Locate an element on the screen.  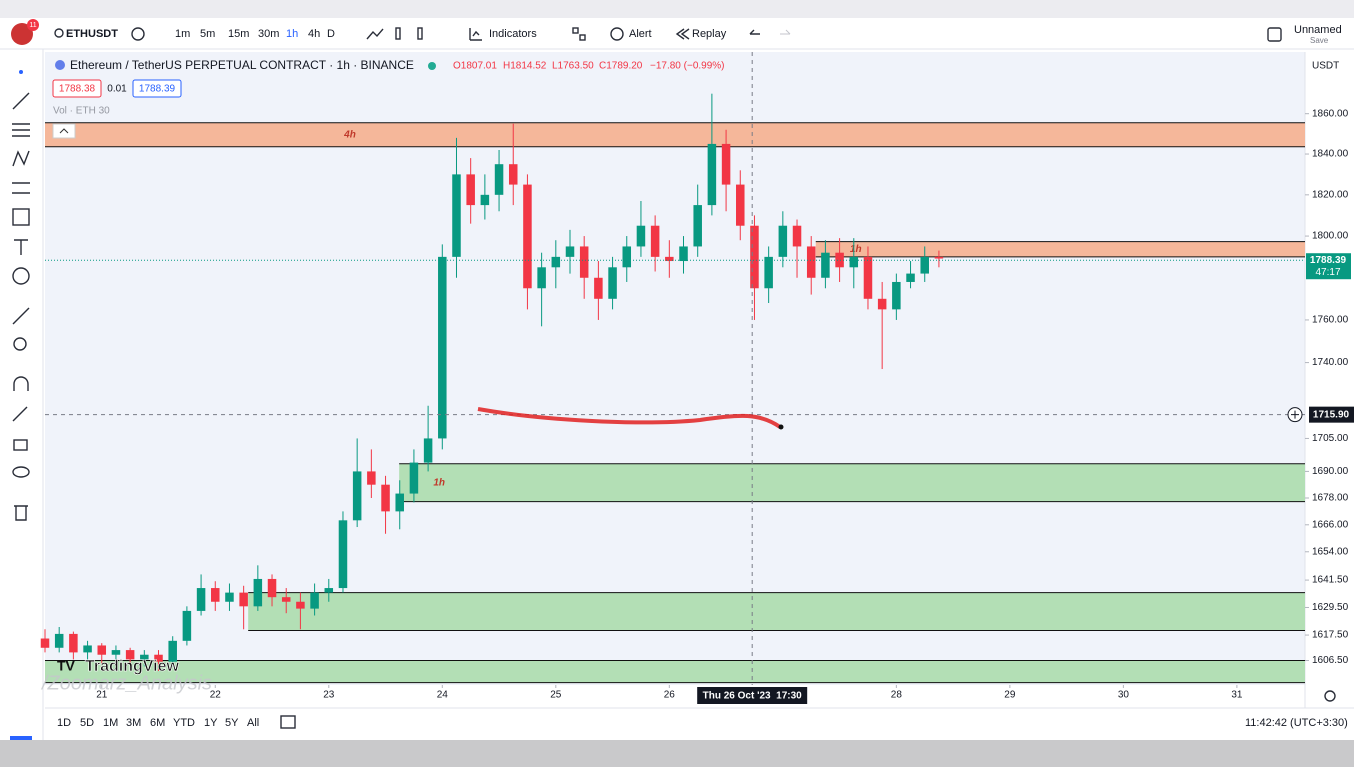
y-tick-label: 1800.00 is located at coordinates (1330, 236).